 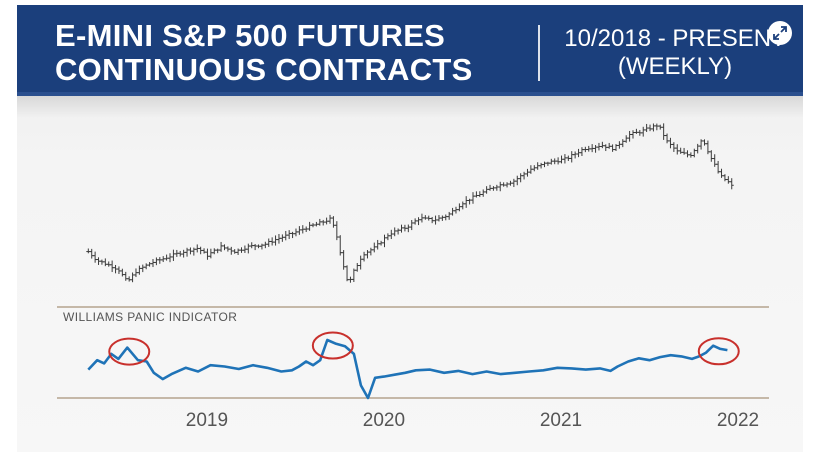 What do you see at coordinates (539, 53) in the screenshot?
I see `banner-divider` at bounding box center [539, 53].